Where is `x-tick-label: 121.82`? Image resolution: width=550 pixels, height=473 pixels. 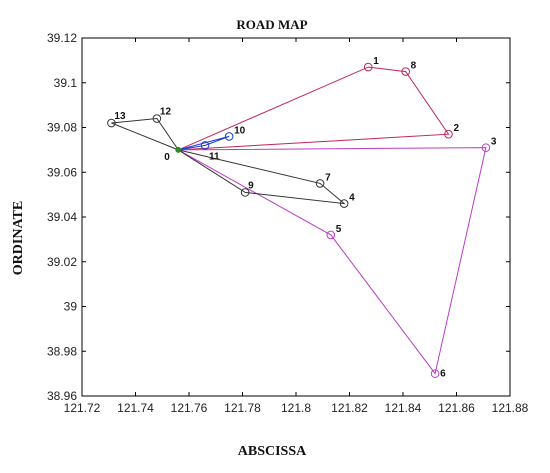 x-tick-label: 121.82 is located at coordinates (349, 408).